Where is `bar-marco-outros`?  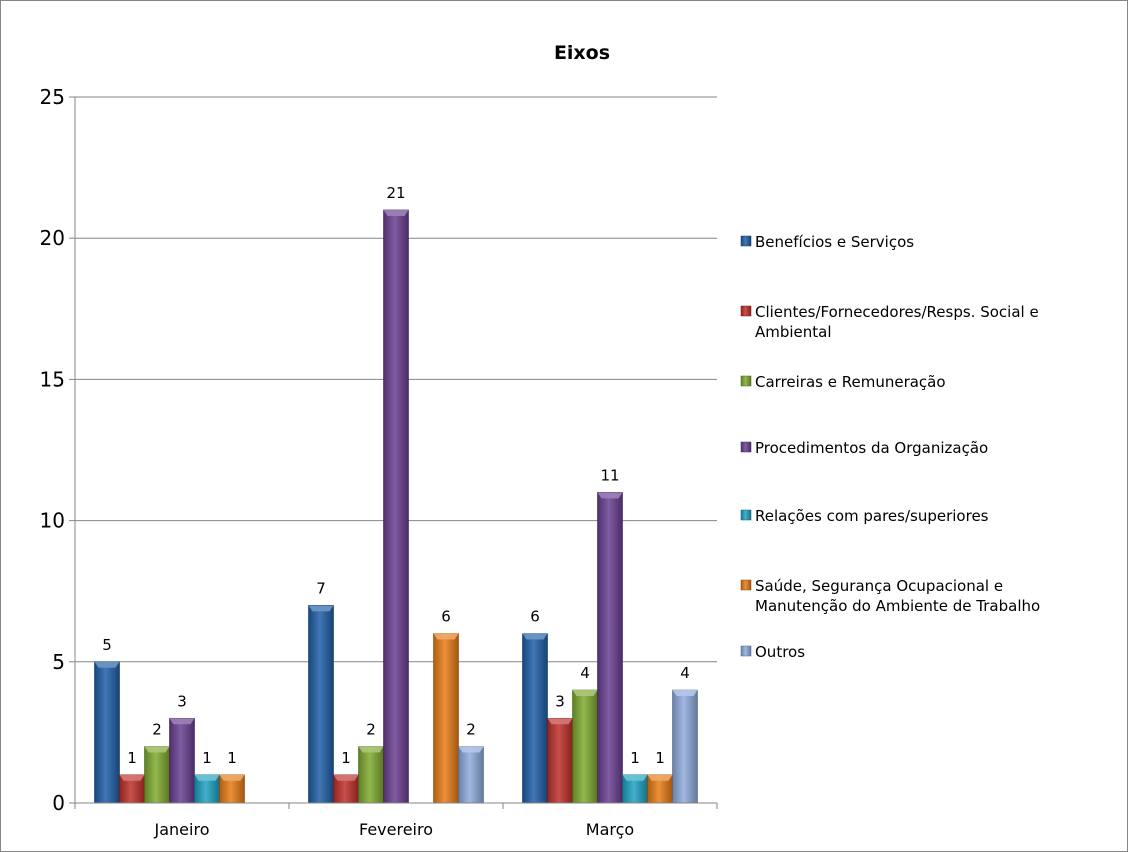 bar-marco-outros is located at coordinates (685, 746).